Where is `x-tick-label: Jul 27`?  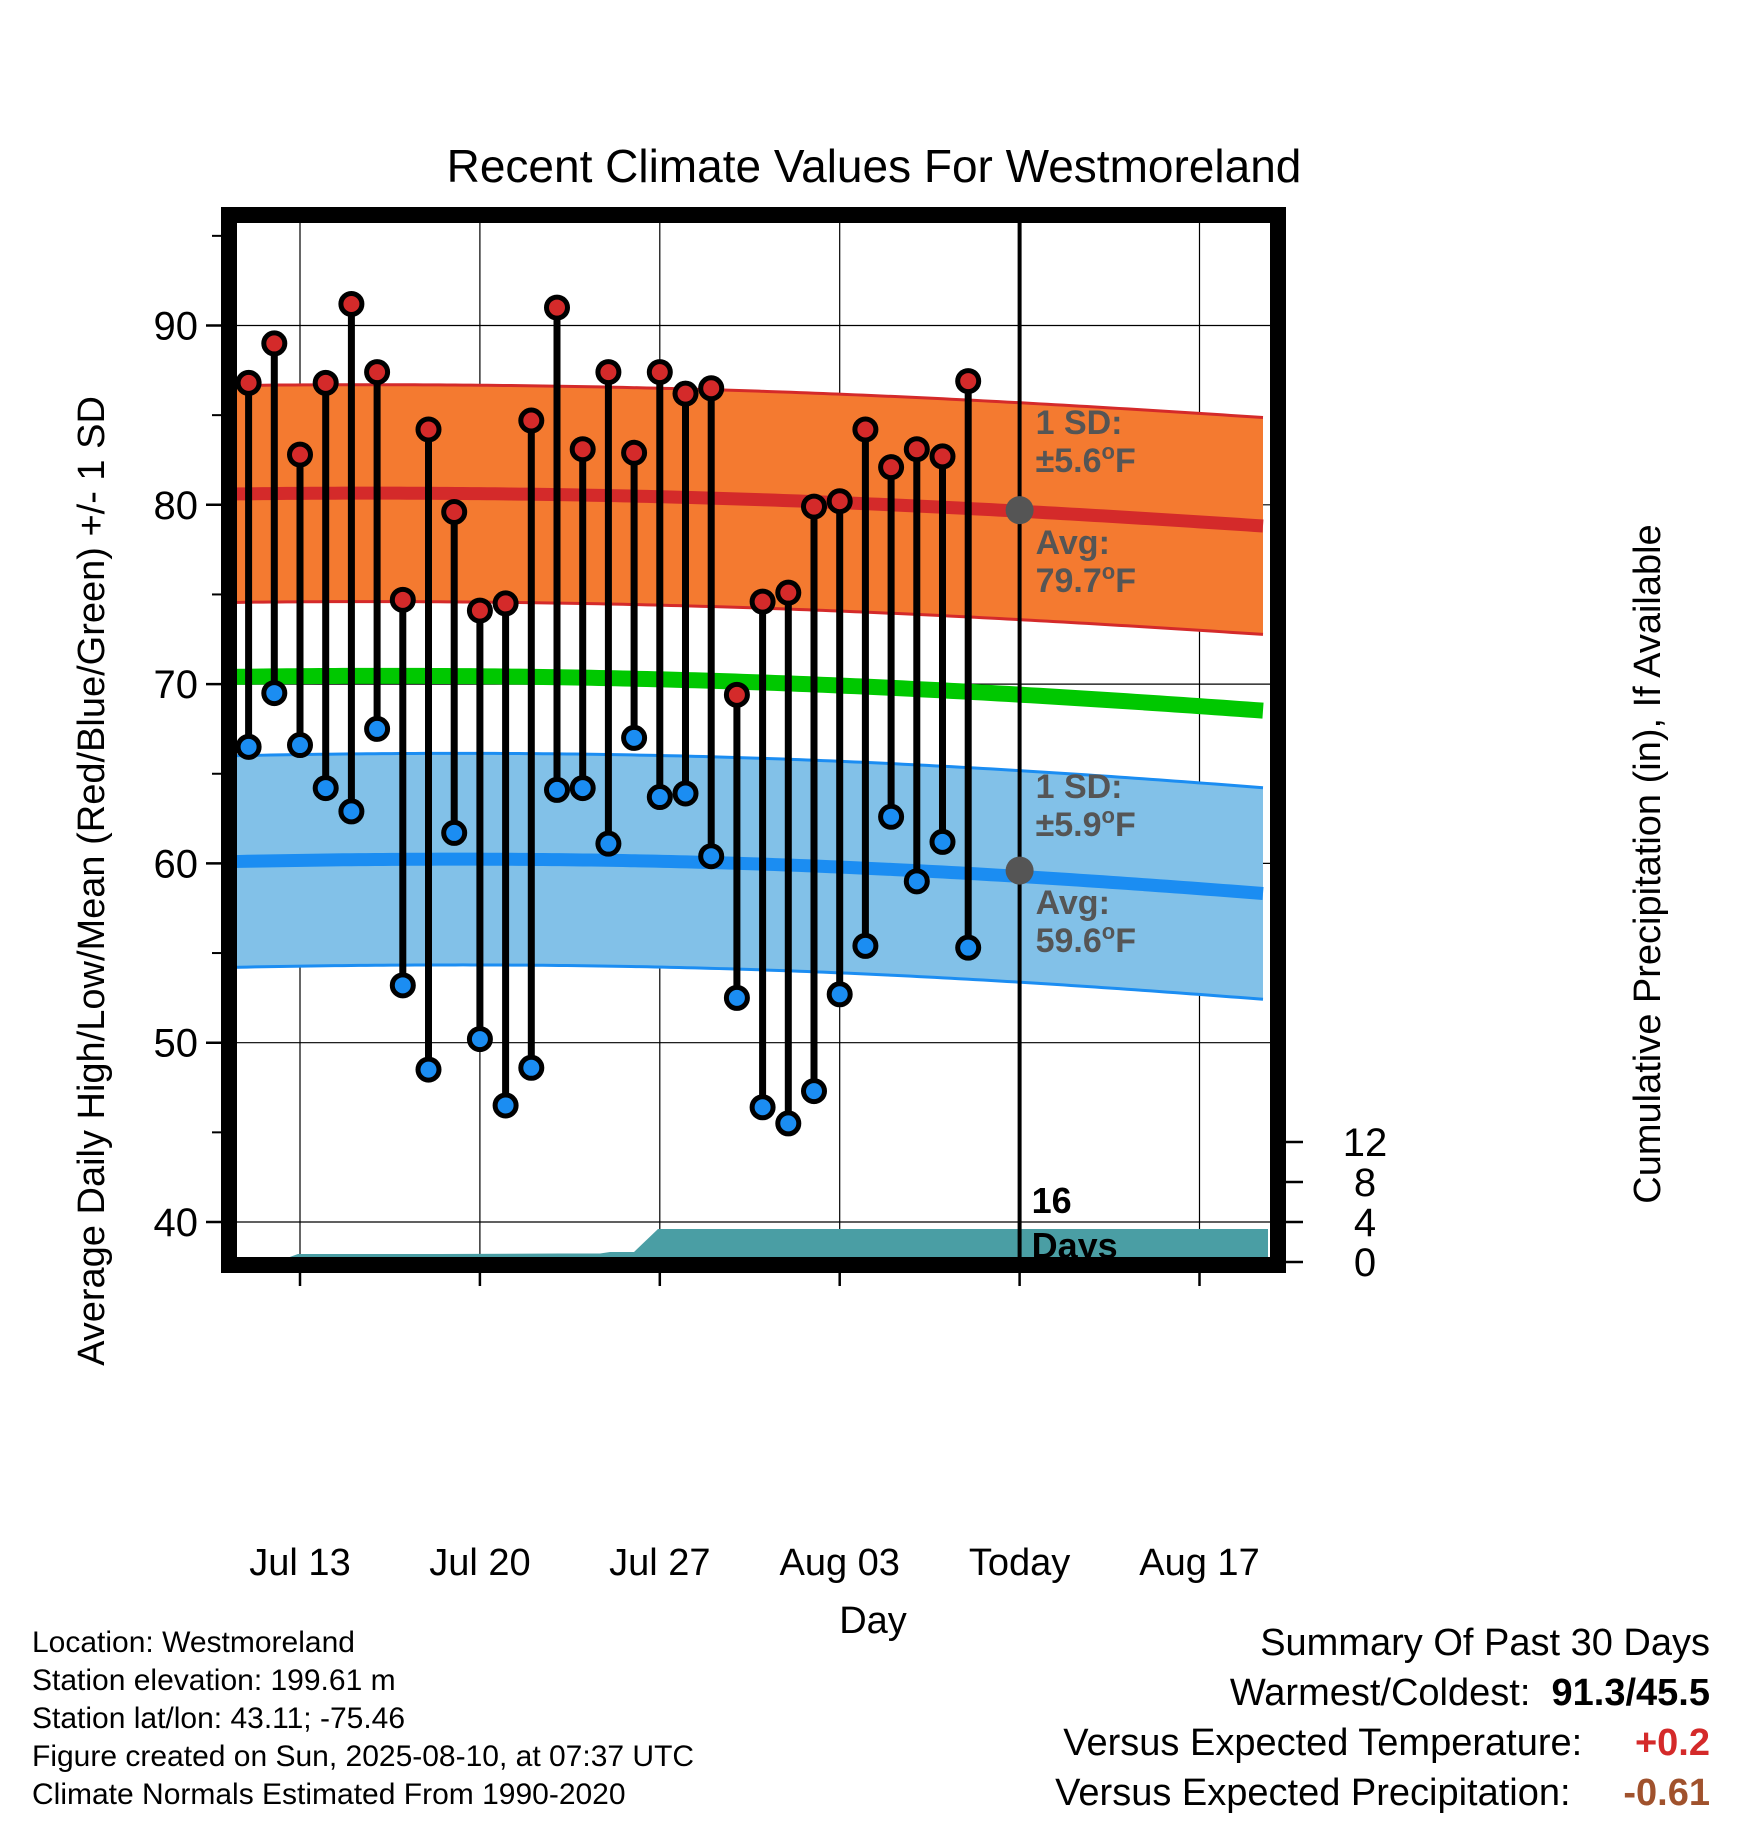 x-tick-label: Jul 27 is located at coordinates (659, 1563).